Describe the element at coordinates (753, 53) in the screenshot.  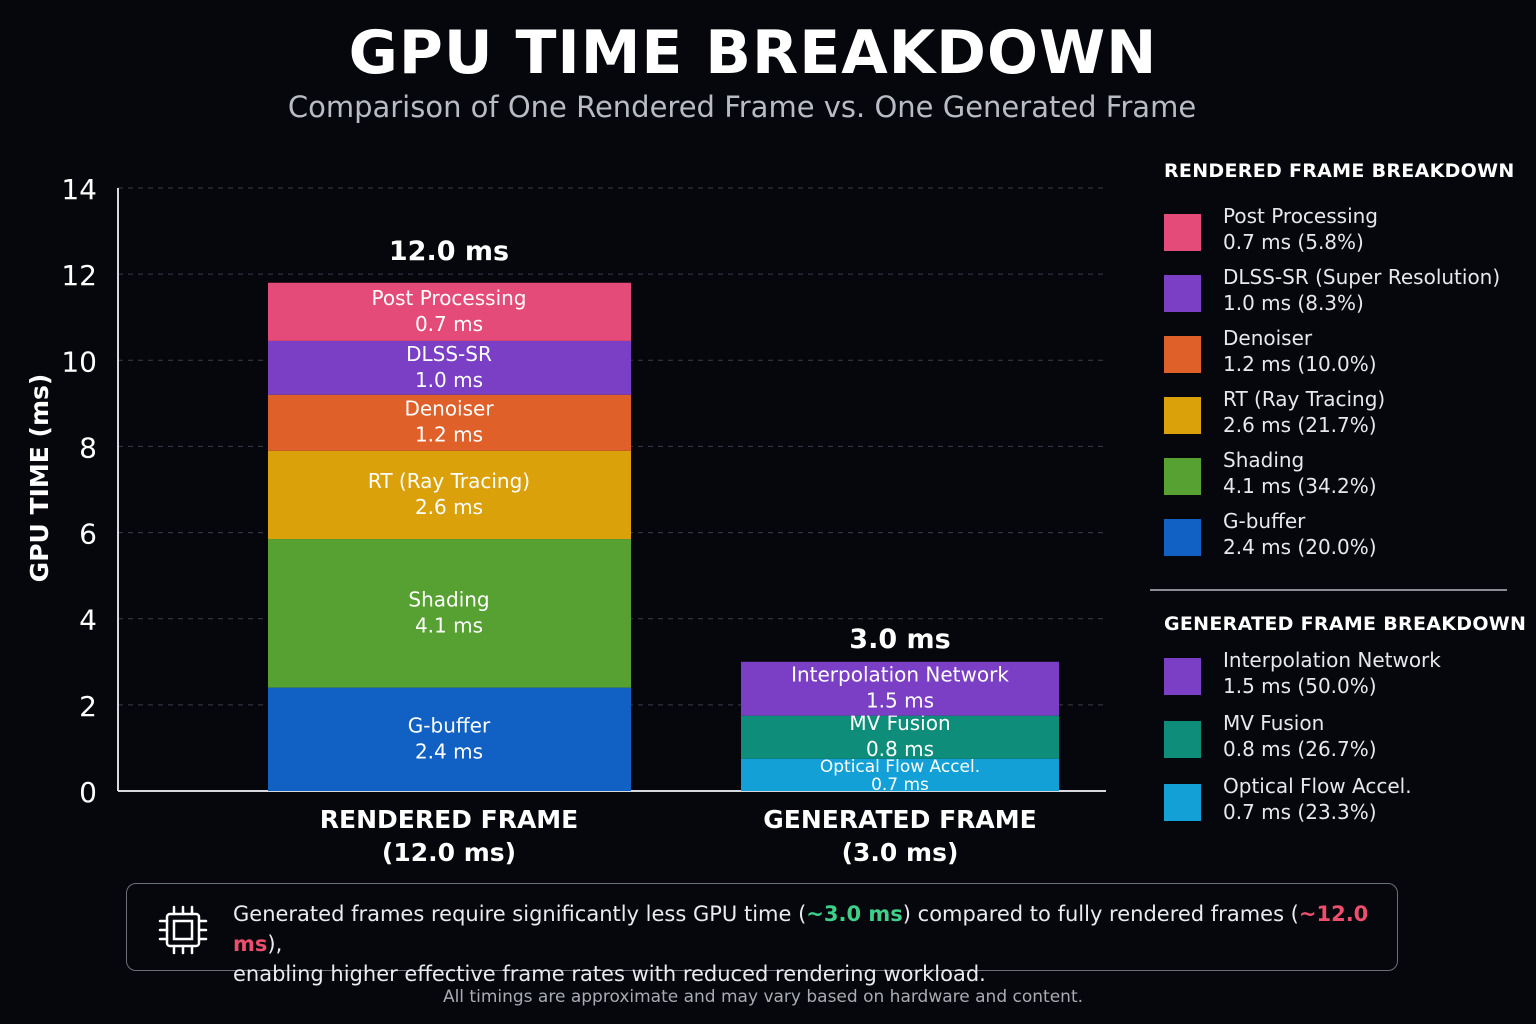
I see `chart-title: GPU TIME BREAKDOWN` at that location.